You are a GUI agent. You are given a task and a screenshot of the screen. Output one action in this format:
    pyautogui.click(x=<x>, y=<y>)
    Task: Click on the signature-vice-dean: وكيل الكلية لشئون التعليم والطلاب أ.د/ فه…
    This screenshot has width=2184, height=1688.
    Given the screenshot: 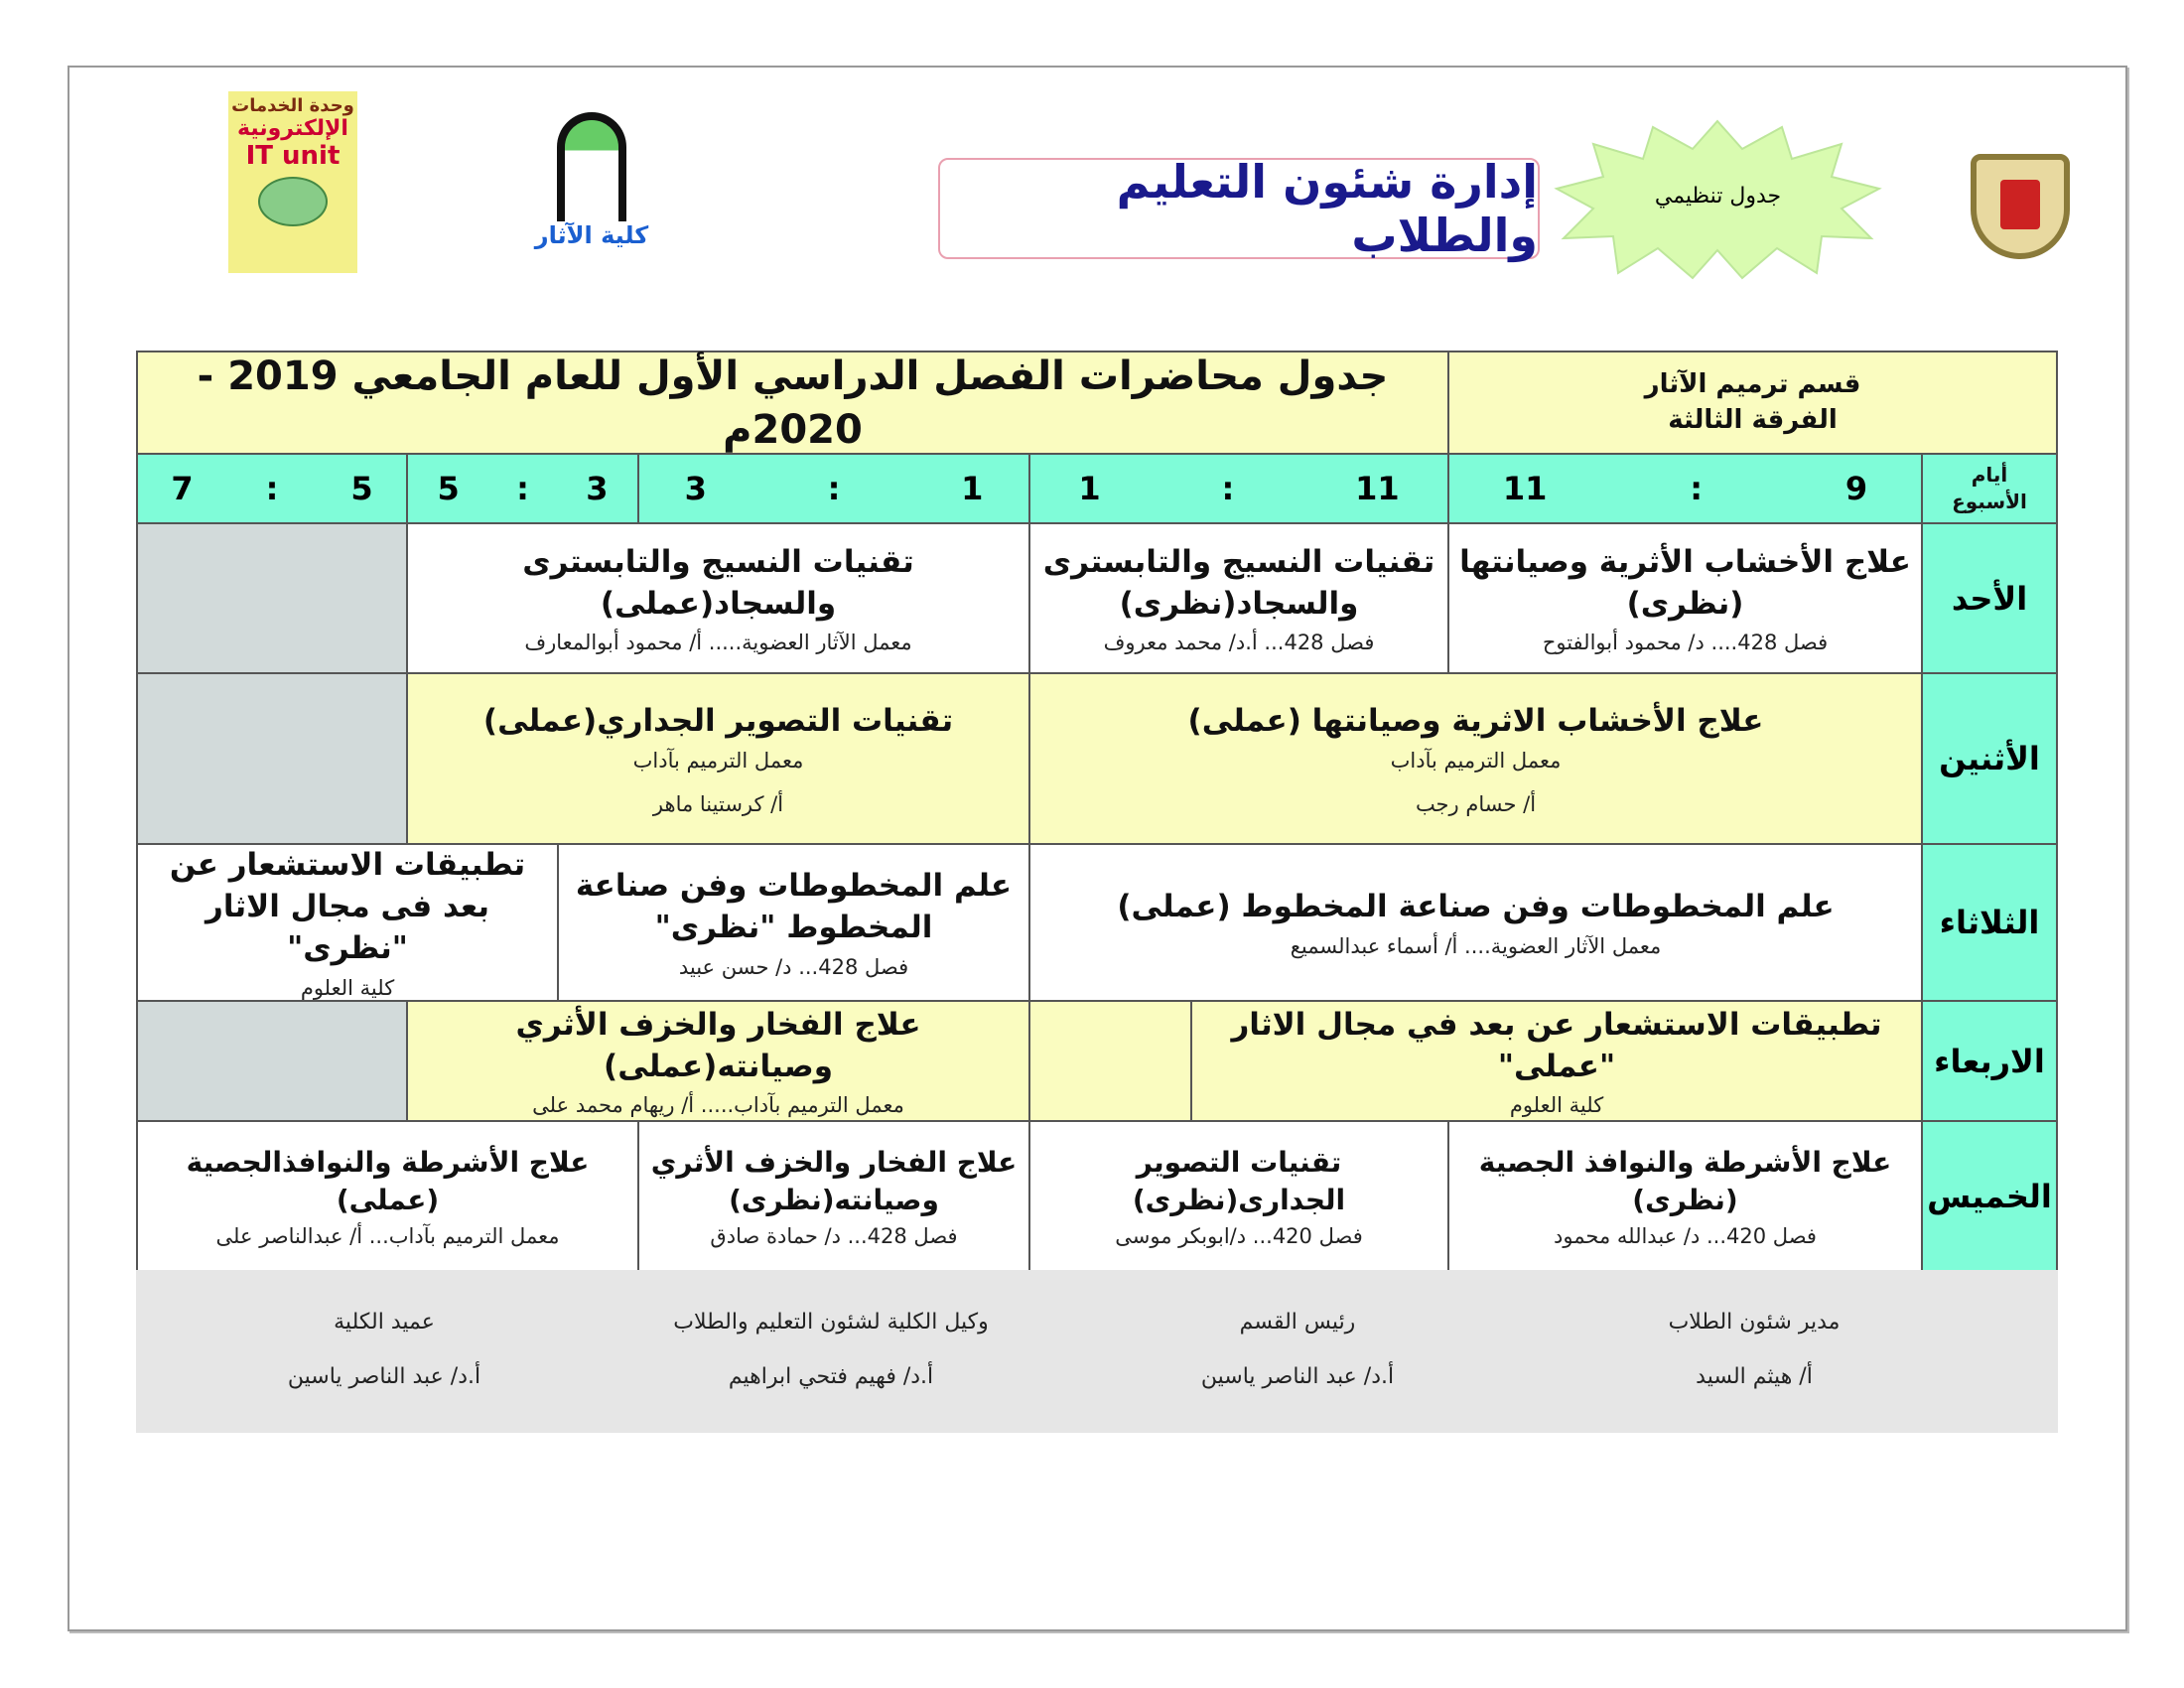 What is the action you would take?
    pyautogui.click(x=830, y=1364)
    